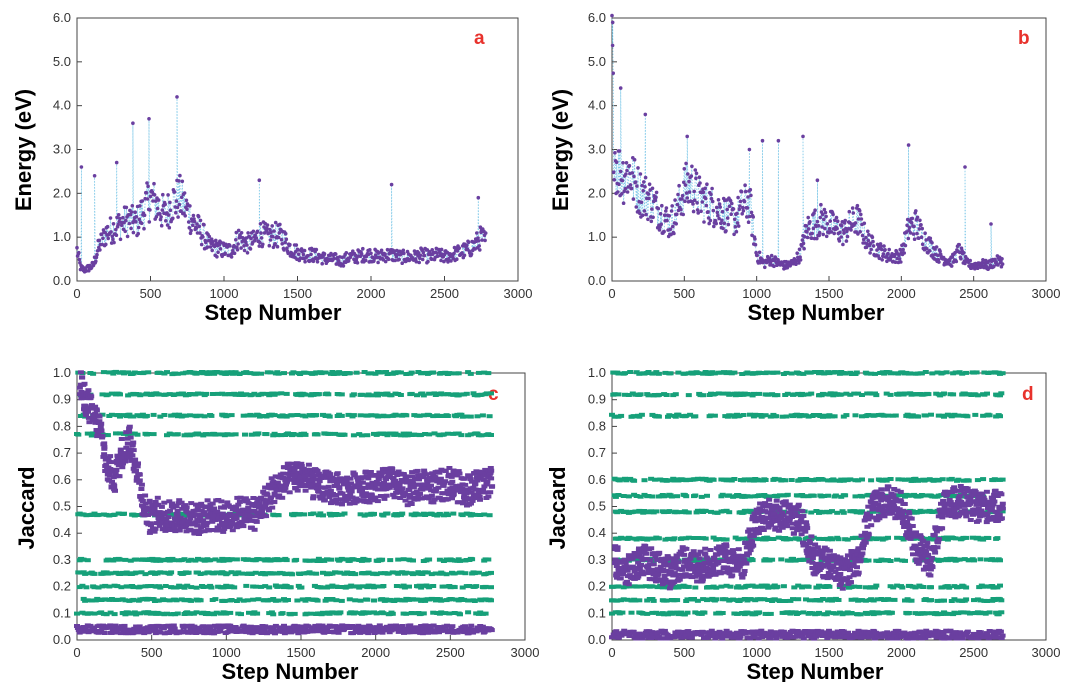 The height and width of the screenshot is (687, 1069). Describe the element at coordinates (597, 399) in the screenshot. I see `panel-d-y-tick-label: 0.9` at that location.